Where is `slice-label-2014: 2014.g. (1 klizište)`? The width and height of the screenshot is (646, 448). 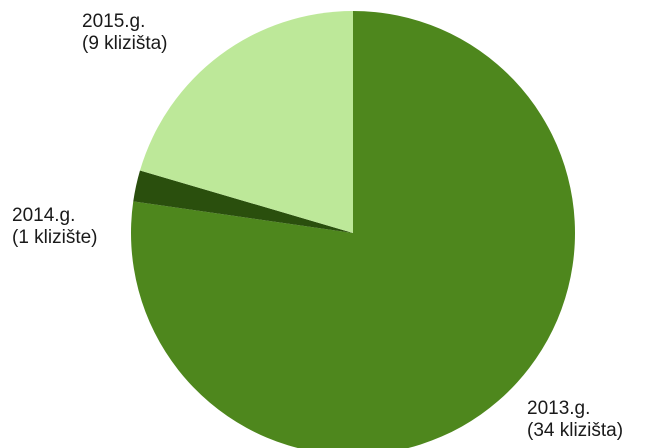
slice-label-2014: 2014.g. (1 klizište) is located at coordinates (55, 227).